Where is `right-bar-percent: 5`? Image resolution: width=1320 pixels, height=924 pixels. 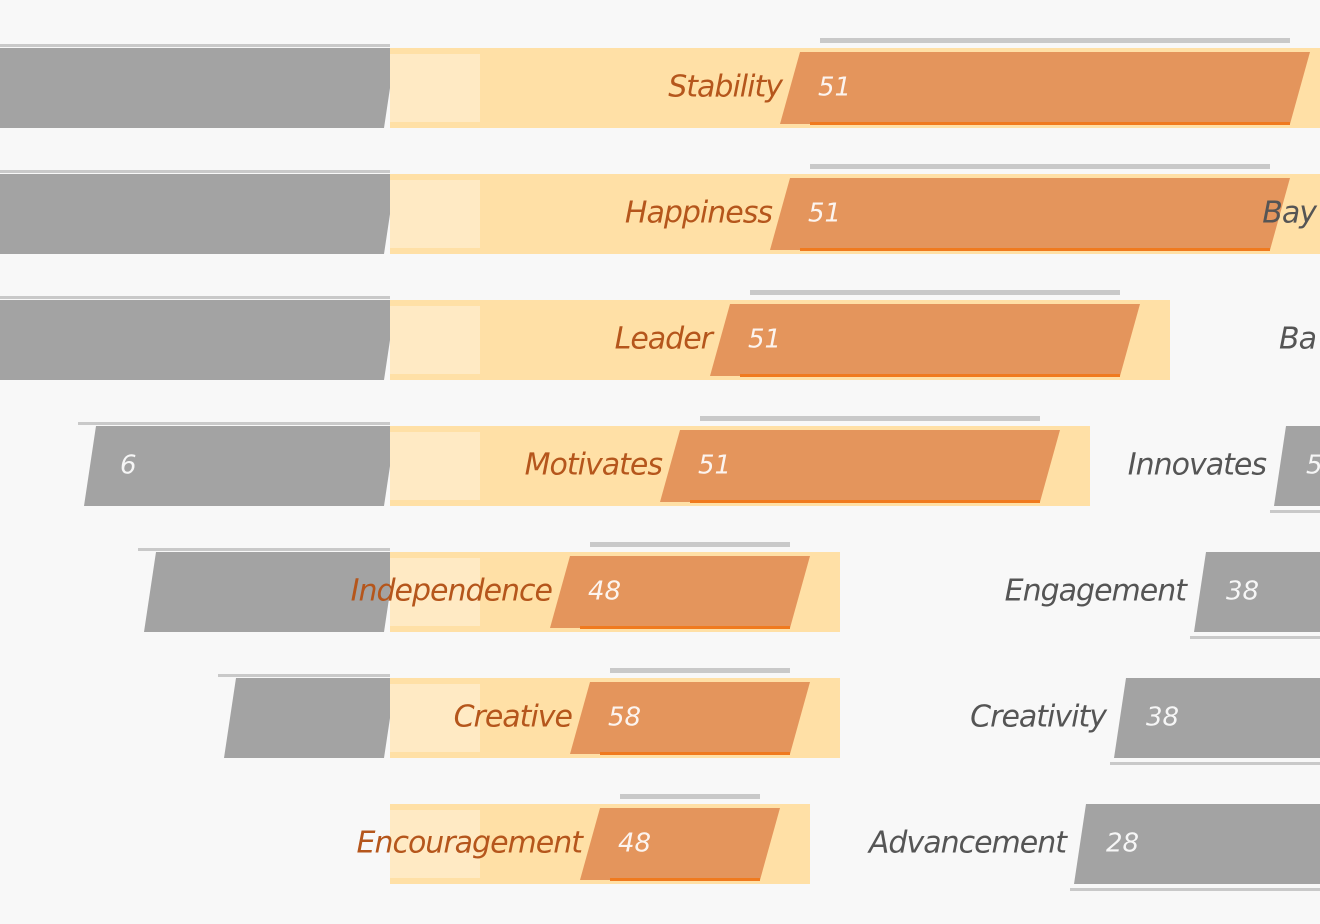
right-bar-percent: 5 is located at coordinates (1313, 466).